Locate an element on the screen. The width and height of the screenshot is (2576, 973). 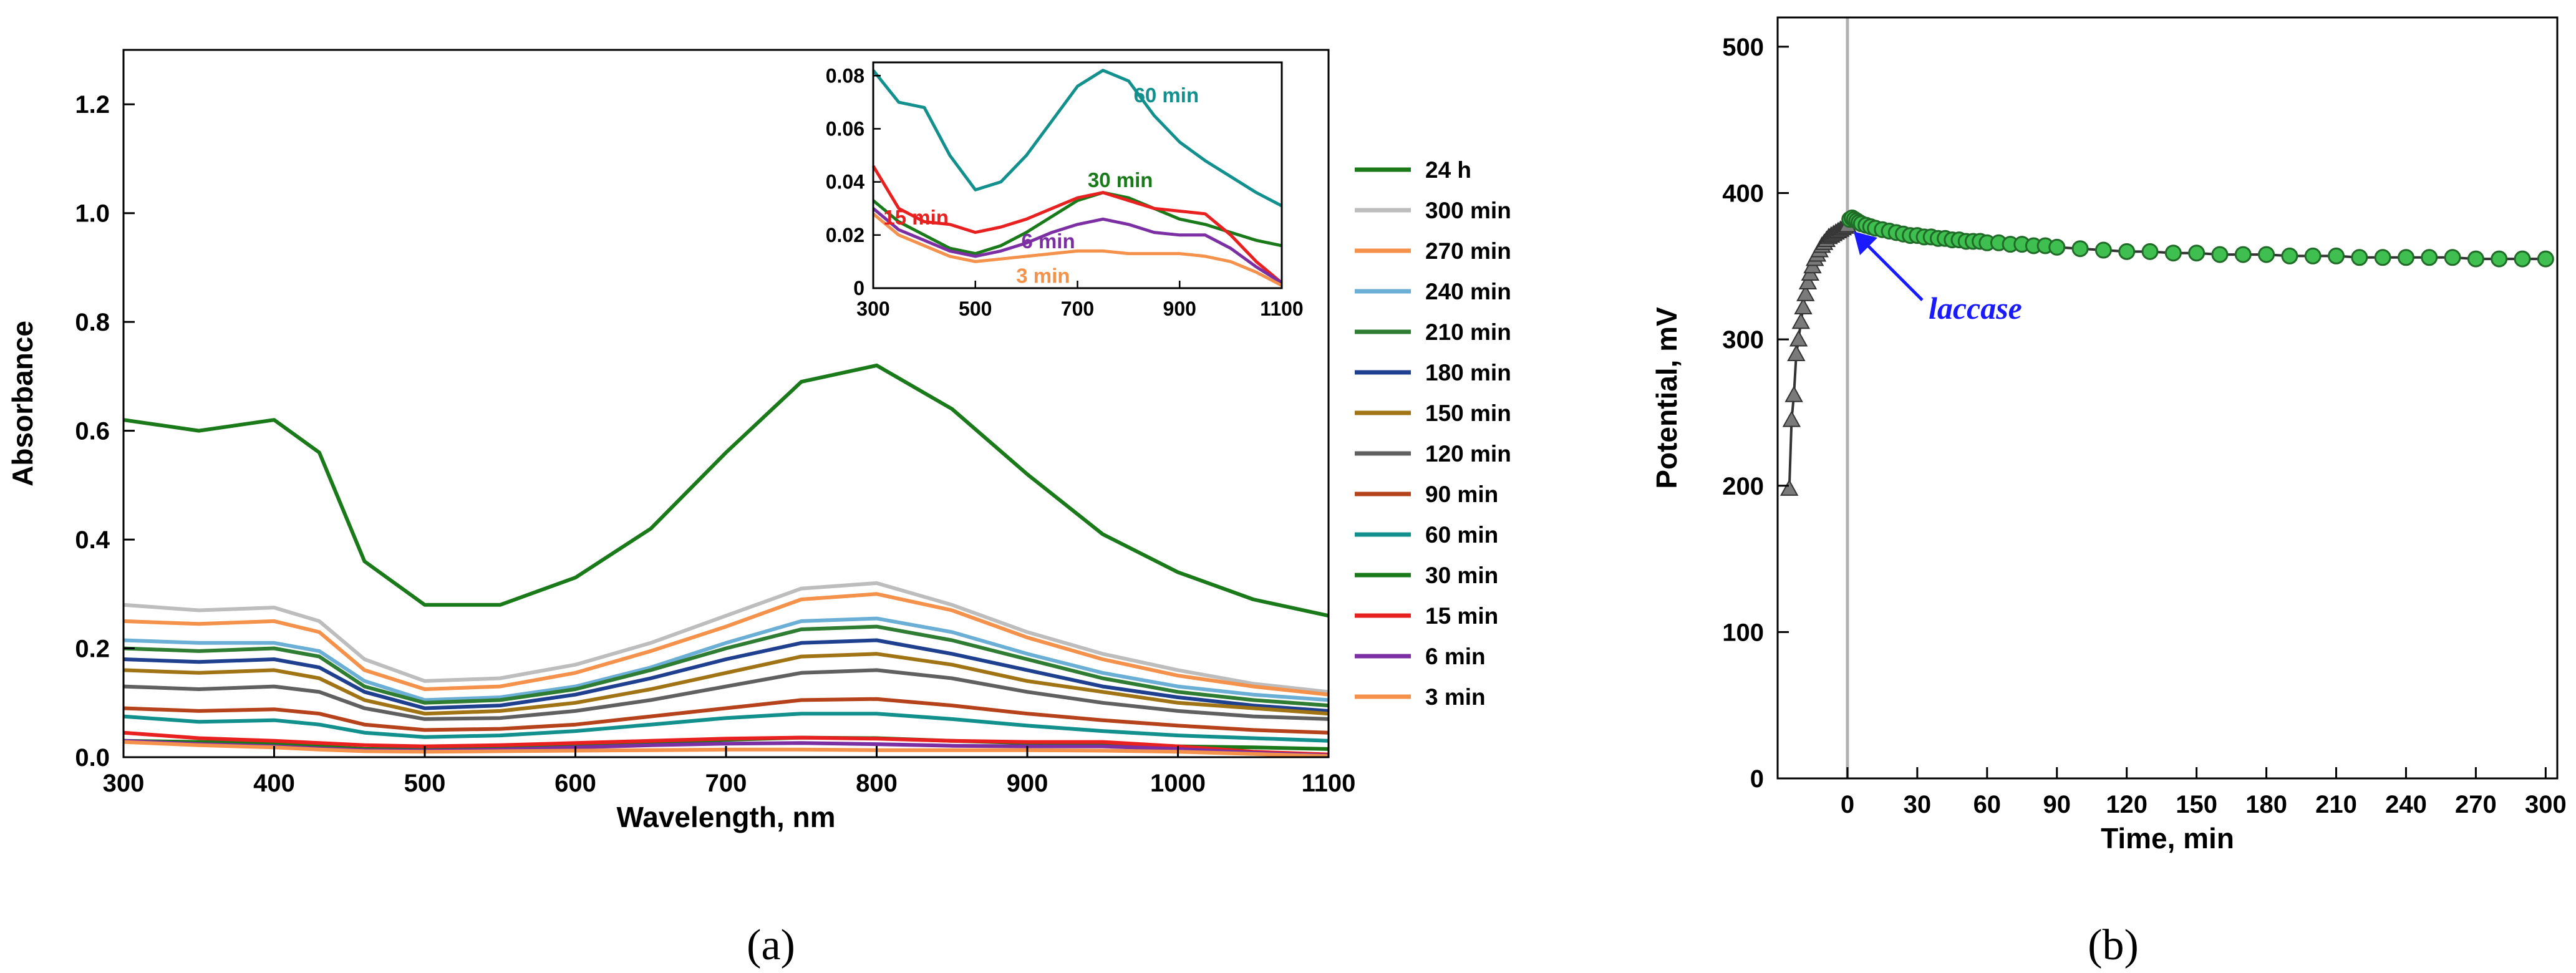
series-line-90-min is located at coordinates (726, 716).